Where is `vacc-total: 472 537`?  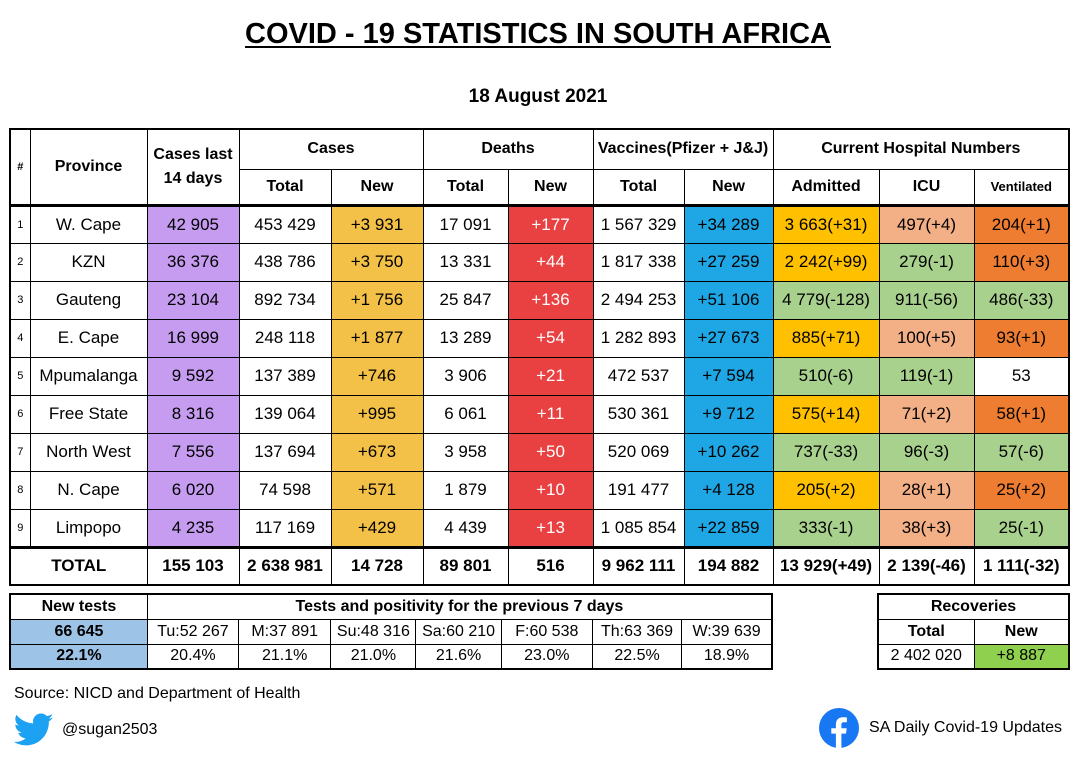
vacc-total: 472 537 is located at coordinates (638, 376).